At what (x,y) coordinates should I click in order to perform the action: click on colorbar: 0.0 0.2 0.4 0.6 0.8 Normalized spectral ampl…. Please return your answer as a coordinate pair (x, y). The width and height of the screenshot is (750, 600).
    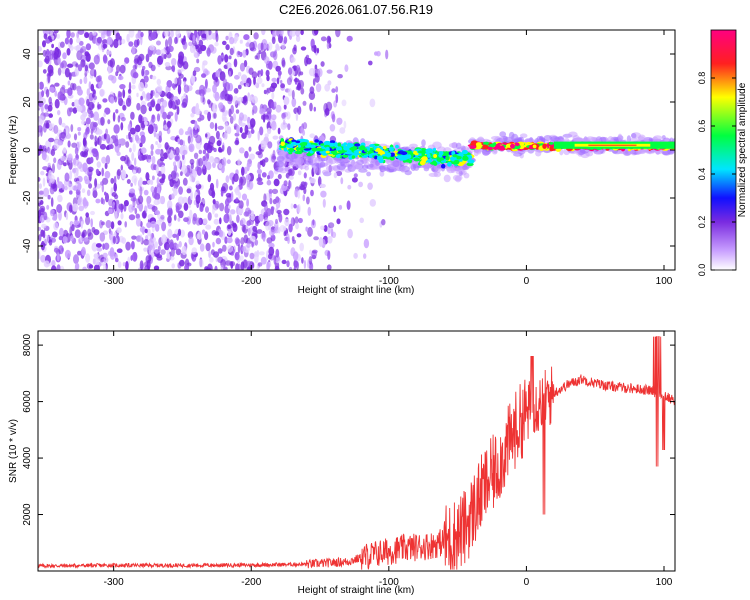
    Looking at the image, I should click on (722, 152).